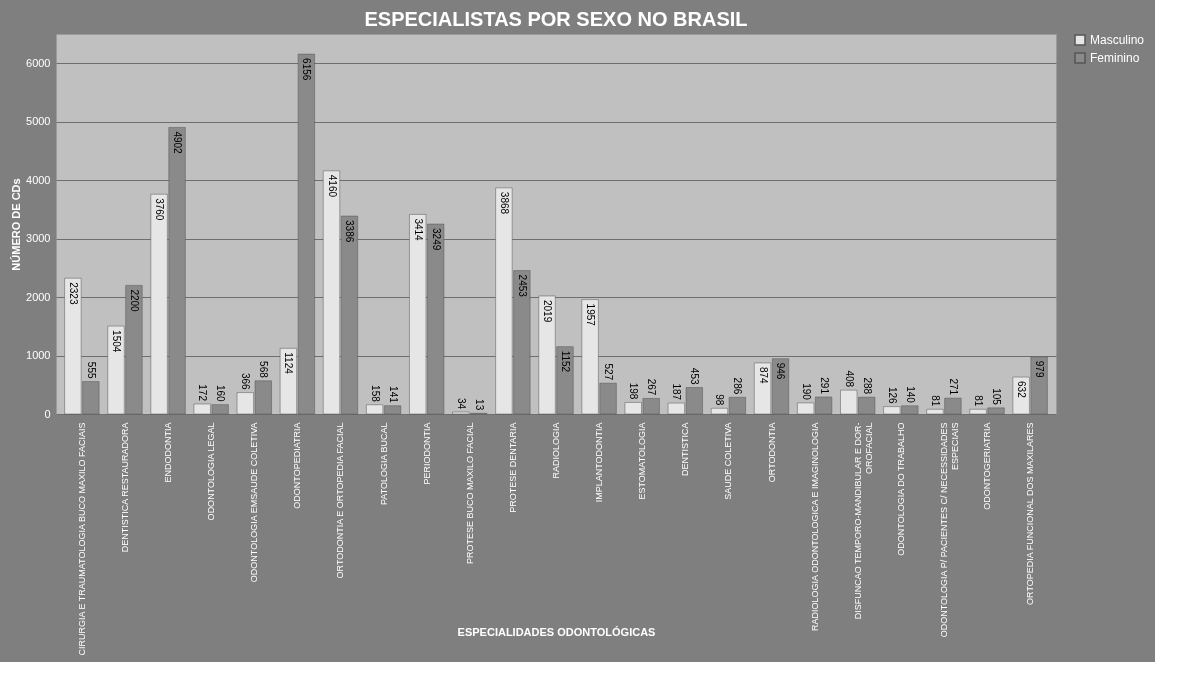  What do you see at coordinates (1030, 513) in the screenshot?
I see `x-tick-label: ORTOPEDIA FUNCIONAL DOS MAXILARES` at bounding box center [1030, 513].